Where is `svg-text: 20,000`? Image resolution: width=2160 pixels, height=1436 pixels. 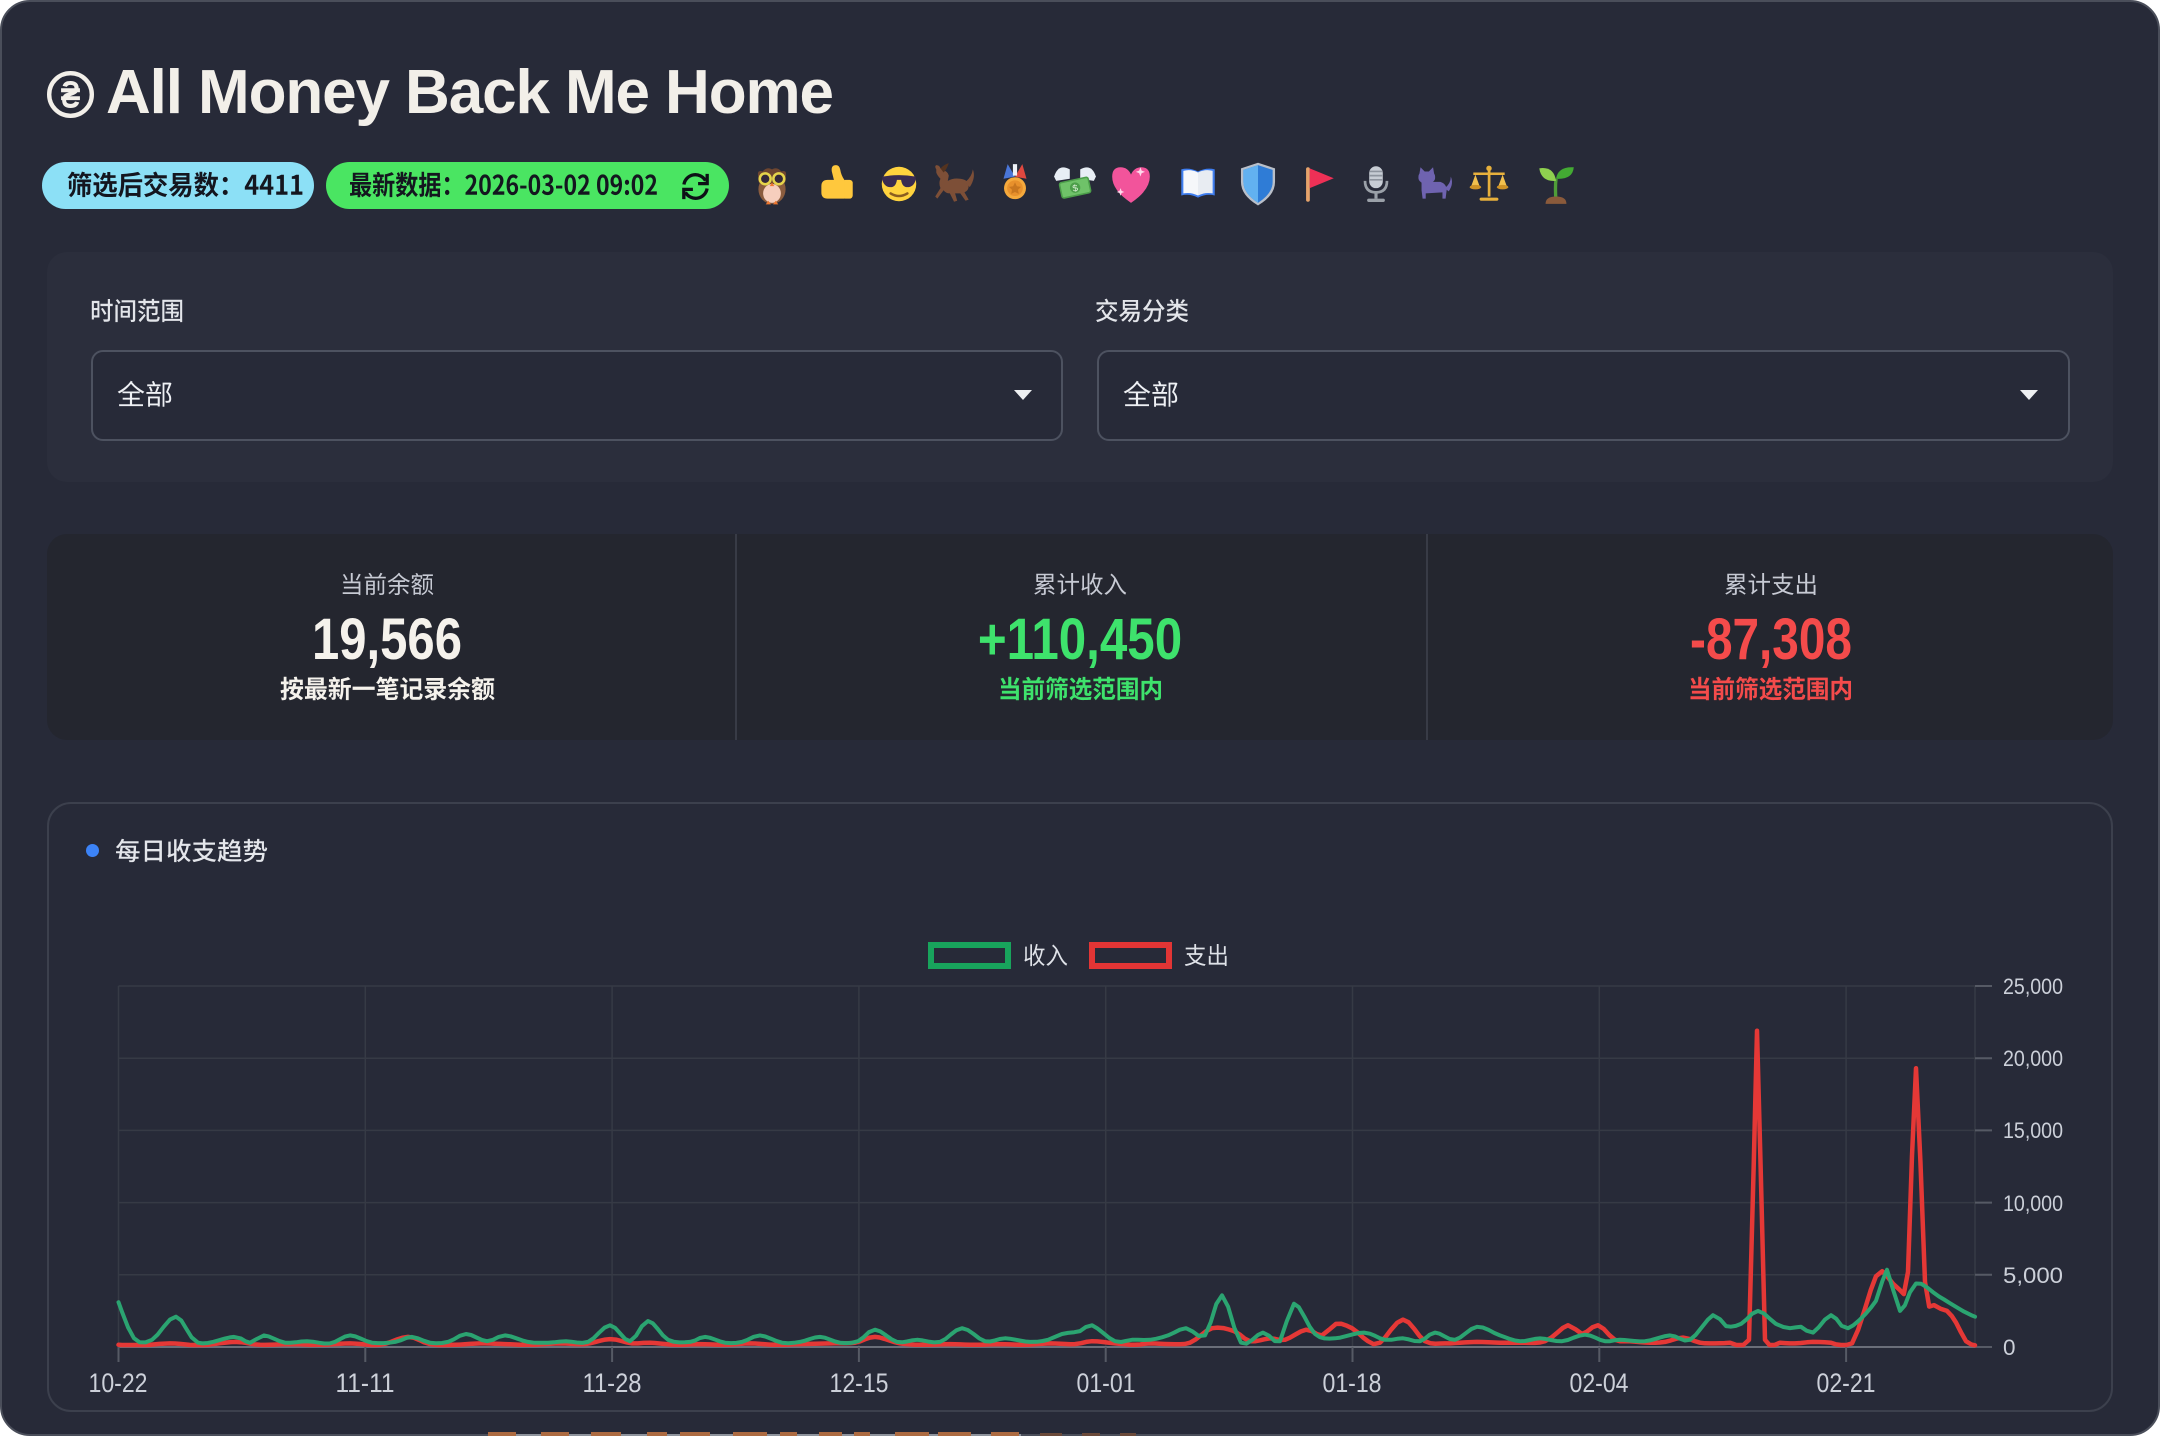
svg-text: 20,000 is located at coordinates (2033, 1058).